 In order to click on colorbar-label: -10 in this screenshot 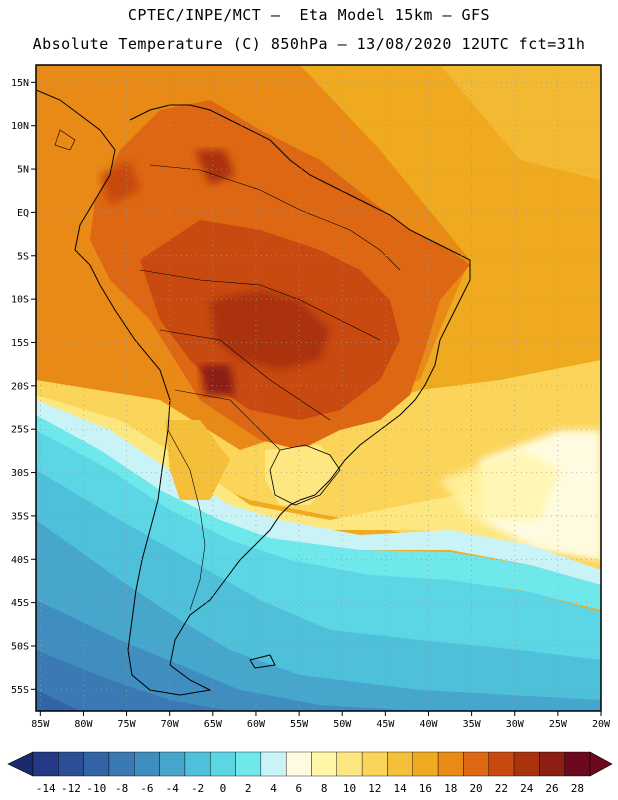, I will do `click(96, 788)`.